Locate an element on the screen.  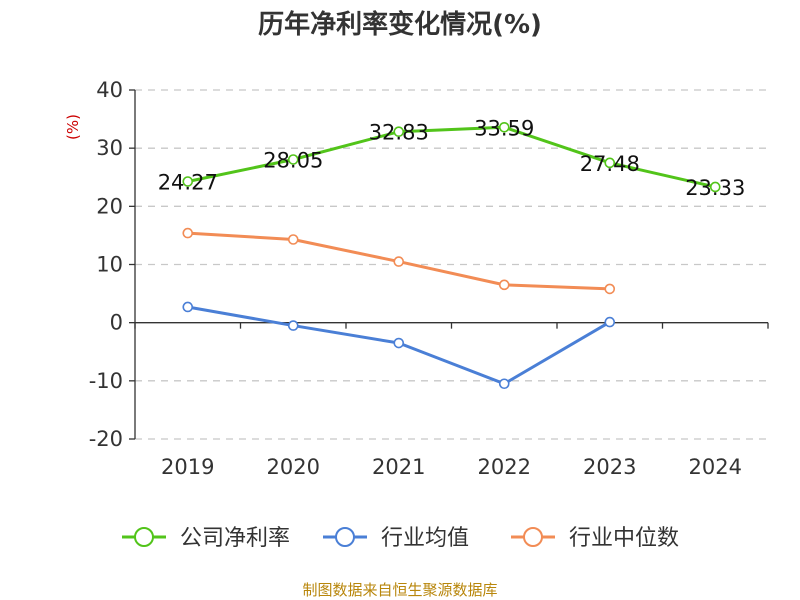
x-tick-label: 2024 is located at coordinates (715, 467).